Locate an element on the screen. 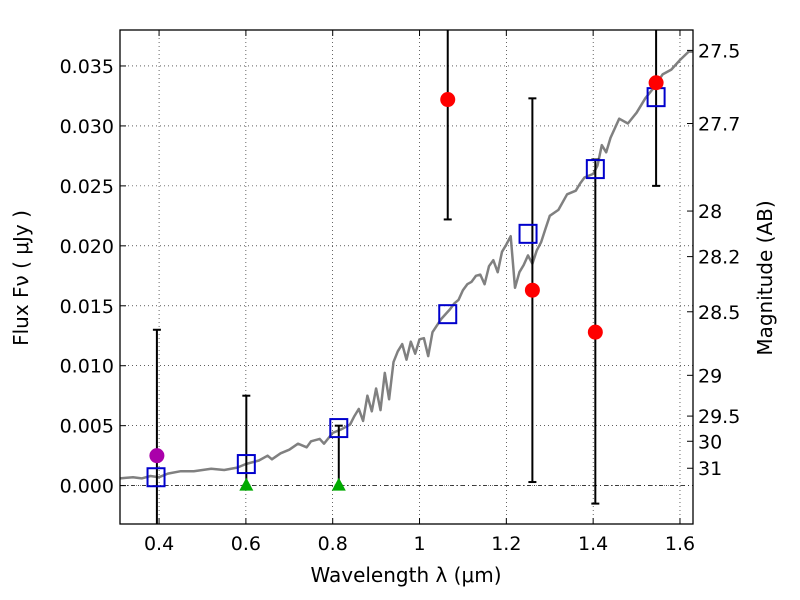 The width and height of the screenshot is (800, 600). x-tick-label: 0.4 is located at coordinates (159, 544).